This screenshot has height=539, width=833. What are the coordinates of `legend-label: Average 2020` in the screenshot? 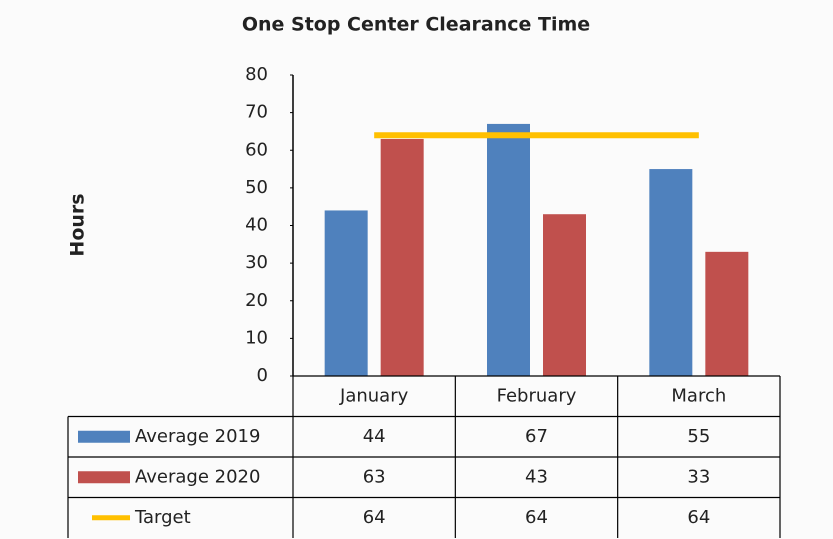 It's located at (197, 476).